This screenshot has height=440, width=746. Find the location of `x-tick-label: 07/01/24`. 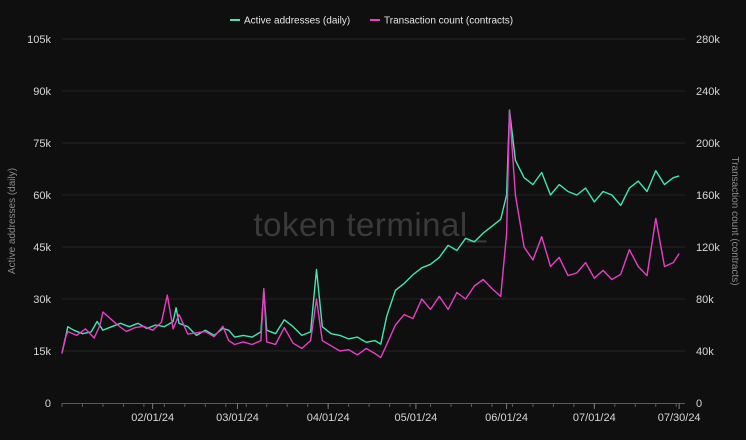

x-tick-label: 07/01/24 is located at coordinates (594, 418).